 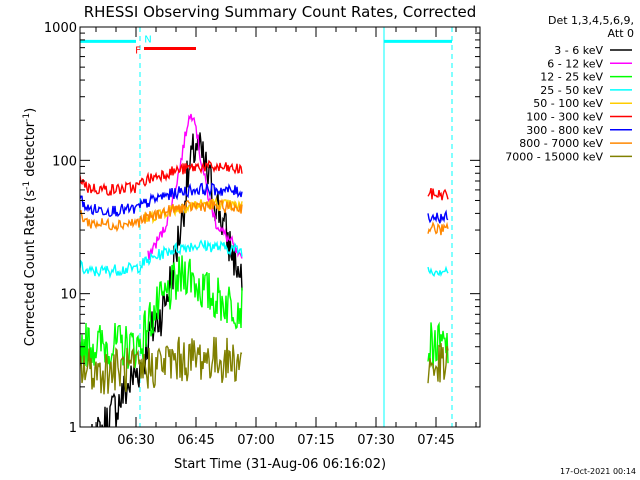 I want to click on series-800-7000-kev, so click(x=264, y=217).